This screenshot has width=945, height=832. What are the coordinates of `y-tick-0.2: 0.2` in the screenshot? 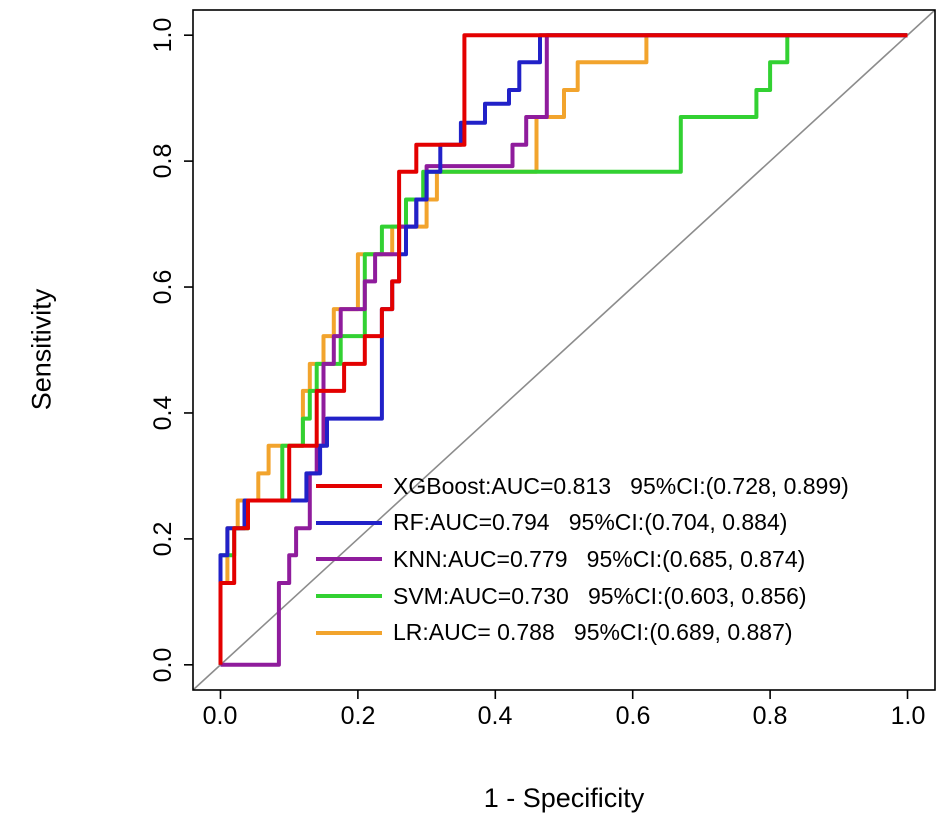 It's located at (163, 539).